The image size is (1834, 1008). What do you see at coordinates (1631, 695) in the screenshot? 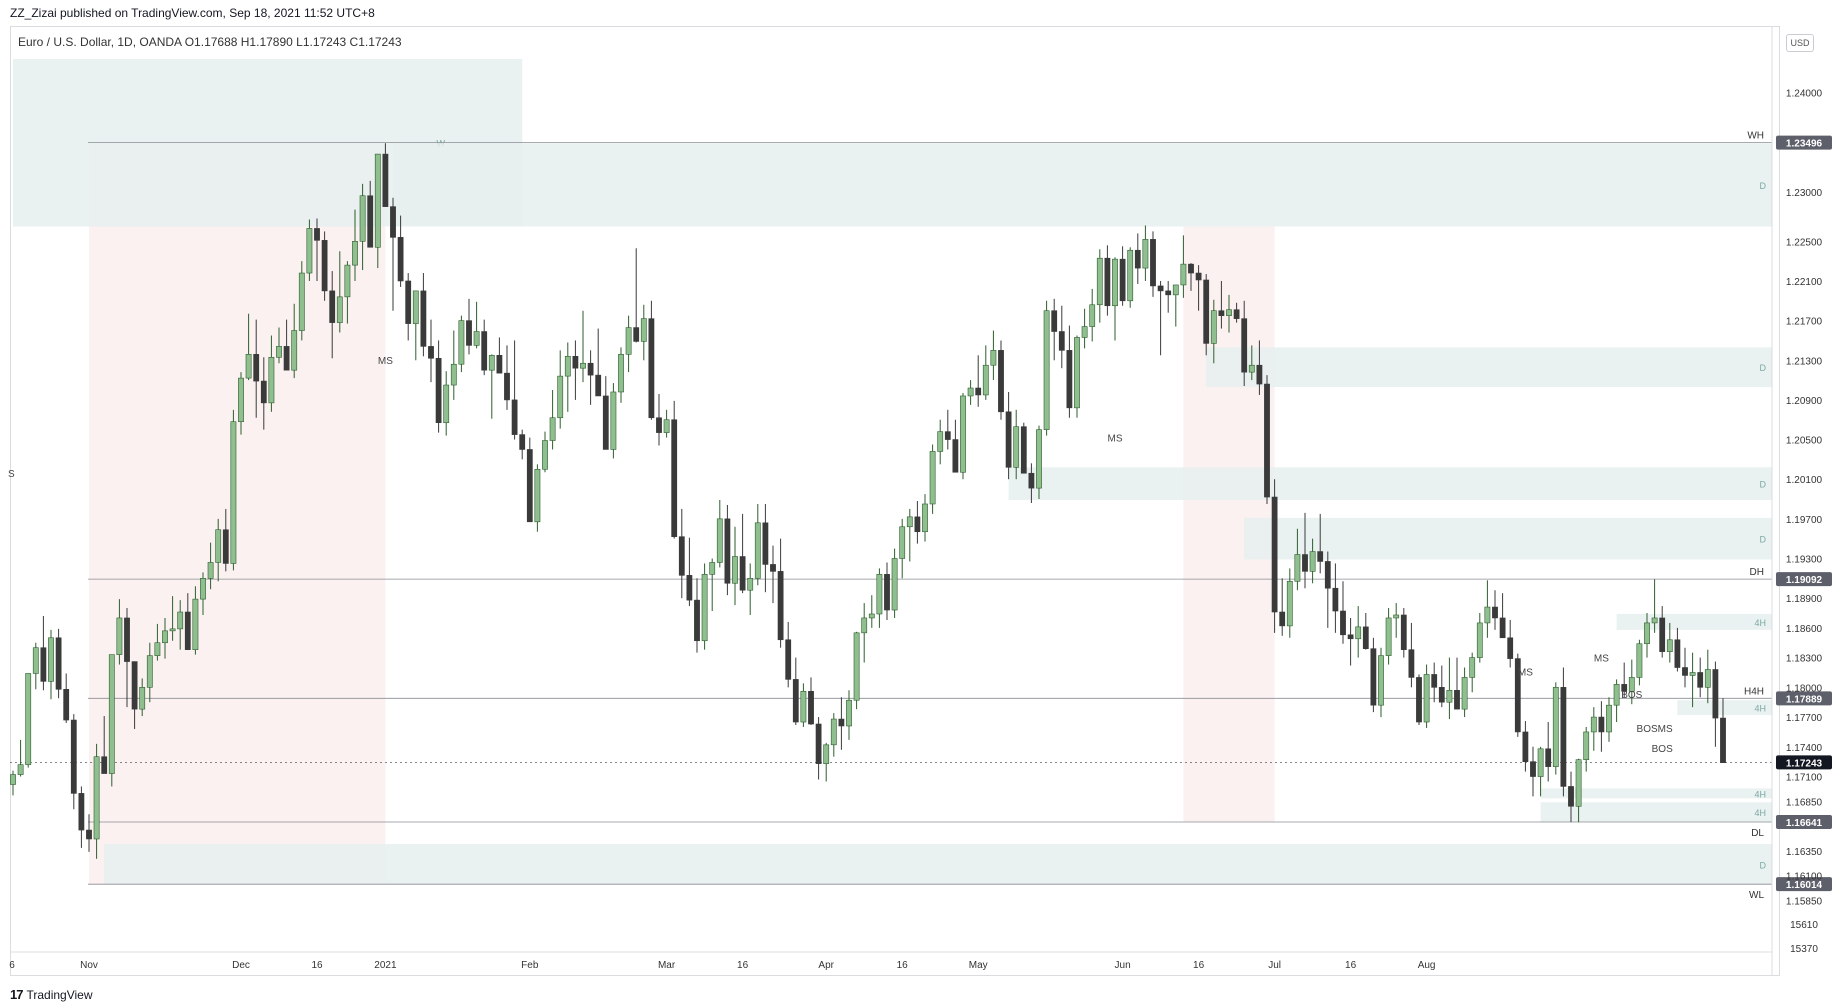
I see `structure-label: BOS` at bounding box center [1631, 695].